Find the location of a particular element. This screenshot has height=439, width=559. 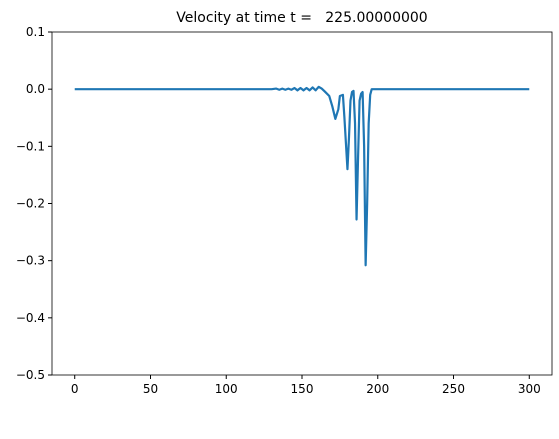

y-tick-label: −0.5 is located at coordinates (30, 375).